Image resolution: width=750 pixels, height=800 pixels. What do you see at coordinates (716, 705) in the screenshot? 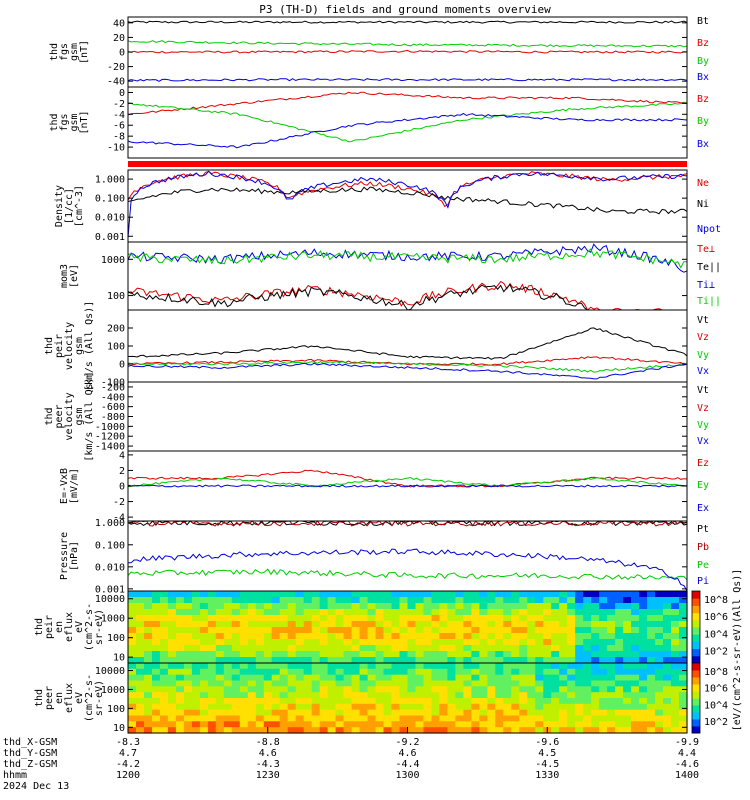
I see `colorbar-tick-label: 10^4` at bounding box center [716, 705].